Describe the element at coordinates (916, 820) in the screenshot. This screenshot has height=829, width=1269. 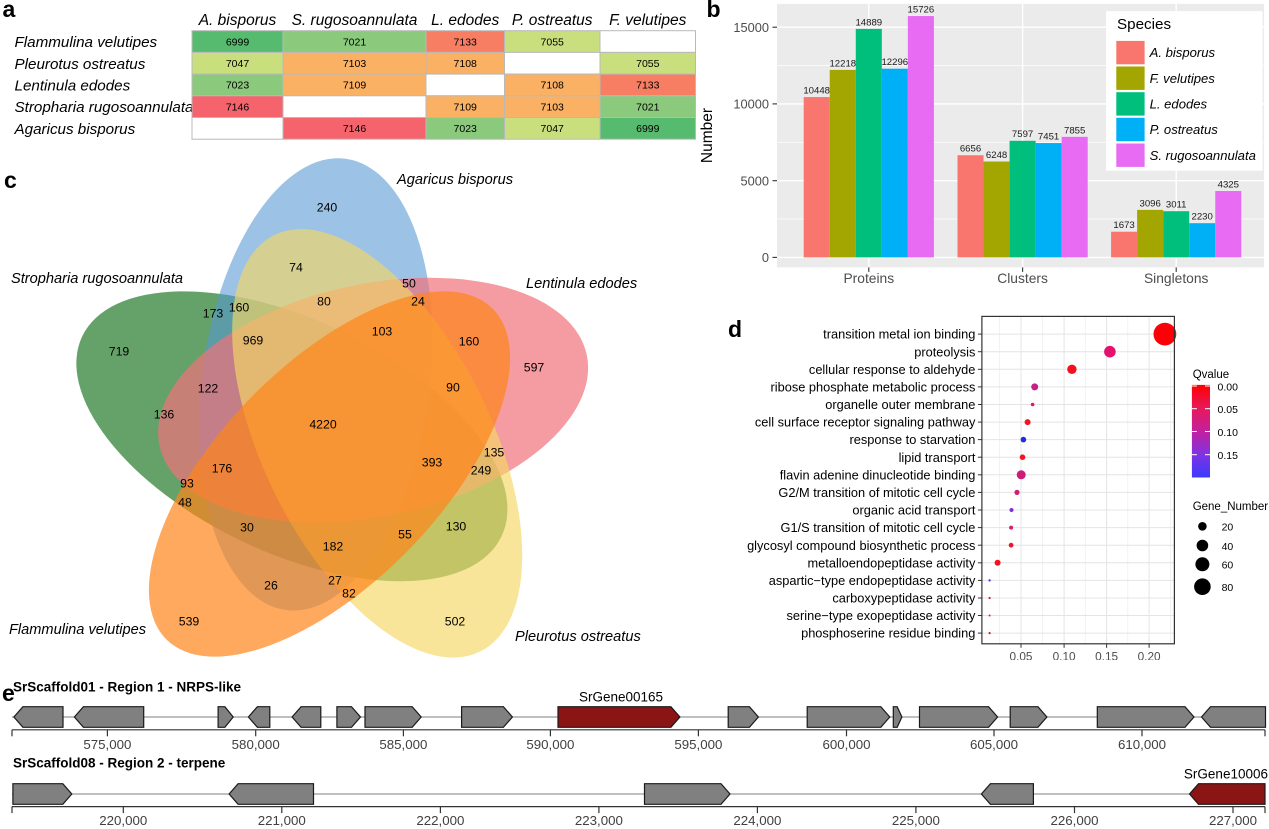
I see `svg-text: 225,000` at that location.